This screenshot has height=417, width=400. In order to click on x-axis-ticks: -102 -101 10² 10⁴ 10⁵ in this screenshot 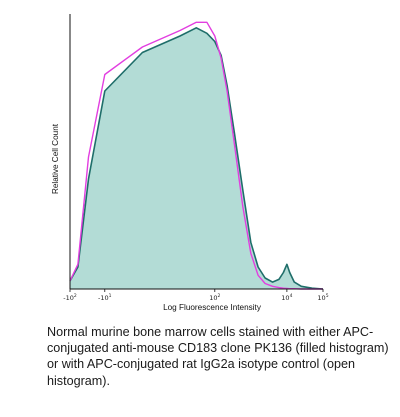, I will do `click(196, 295)`.